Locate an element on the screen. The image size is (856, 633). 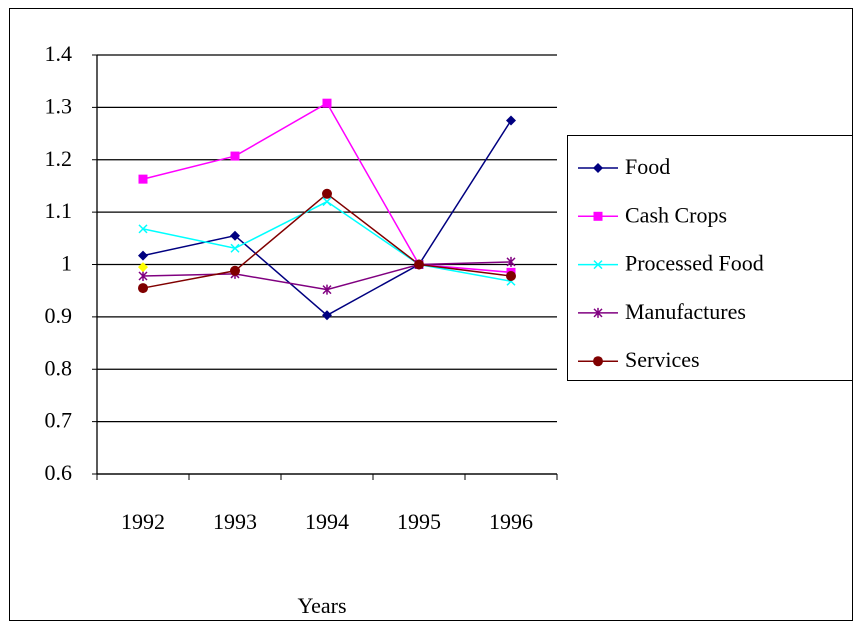
x-tick-label: 1996 is located at coordinates (511, 521).